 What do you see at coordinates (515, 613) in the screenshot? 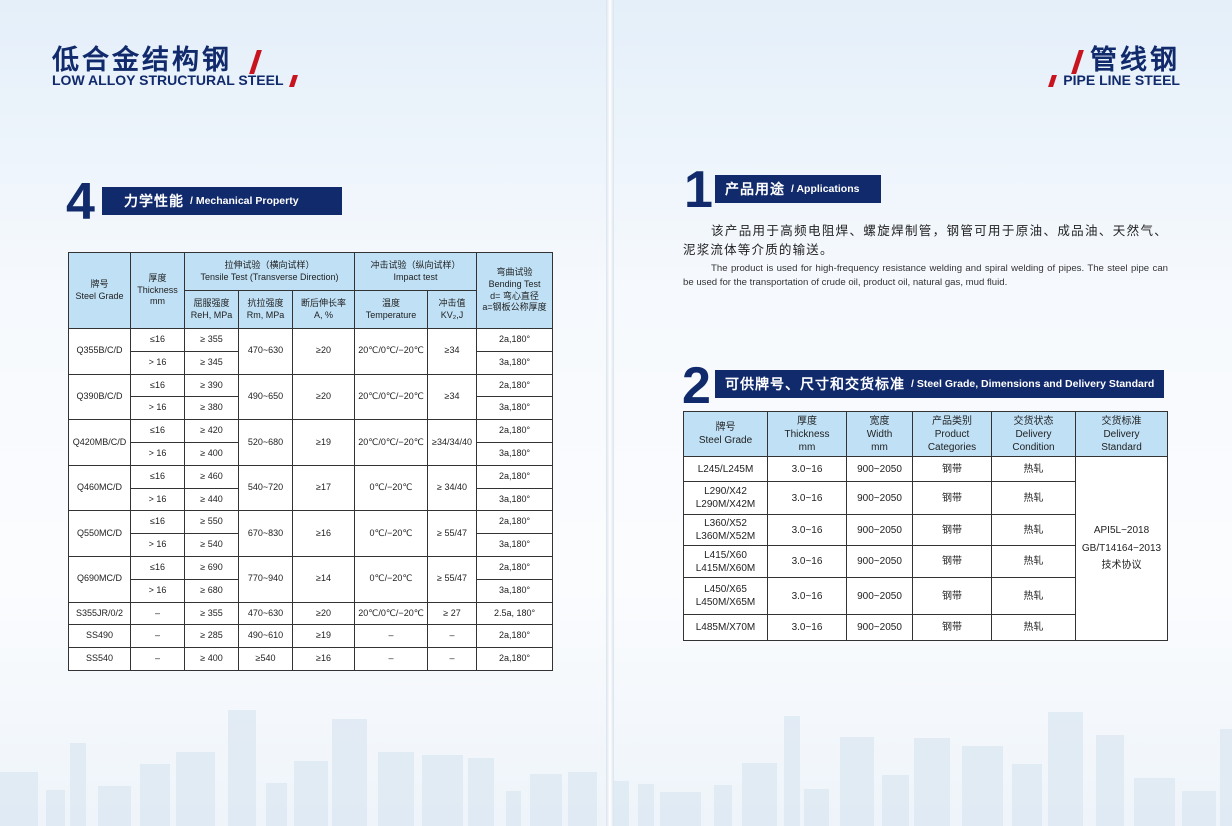
I see `cell-bending: 2.5a, 180°` at bounding box center [515, 613].